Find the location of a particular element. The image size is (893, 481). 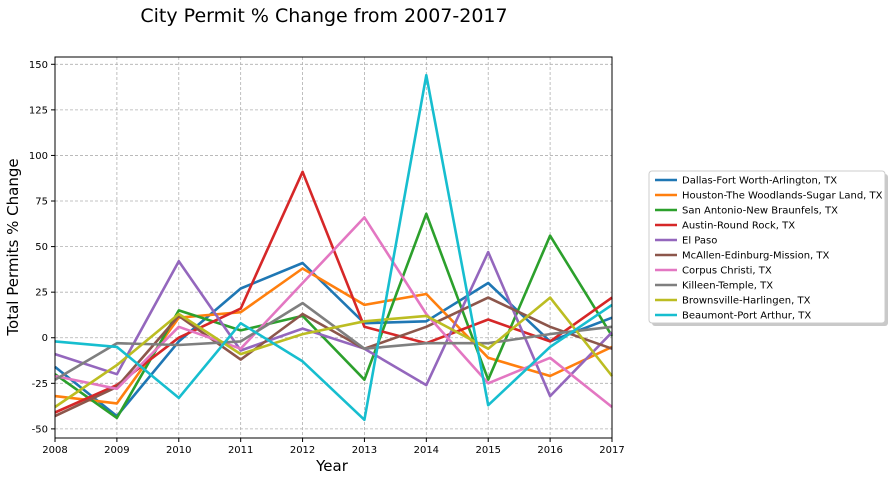

legend-label-7: Killeen-Temple, TX is located at coordinates (727, 286).